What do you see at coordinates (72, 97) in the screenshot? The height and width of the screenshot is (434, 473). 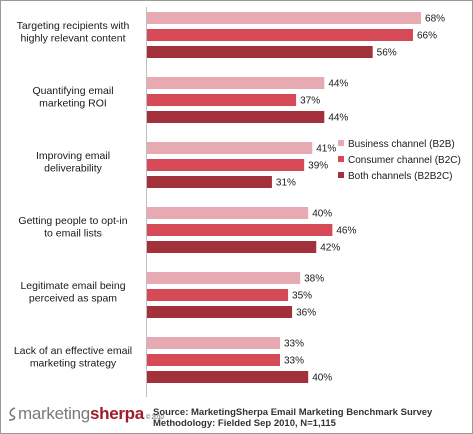 I see `category-label-roi: Quantifying email marketing ROI` at bounding box center [72, 97].